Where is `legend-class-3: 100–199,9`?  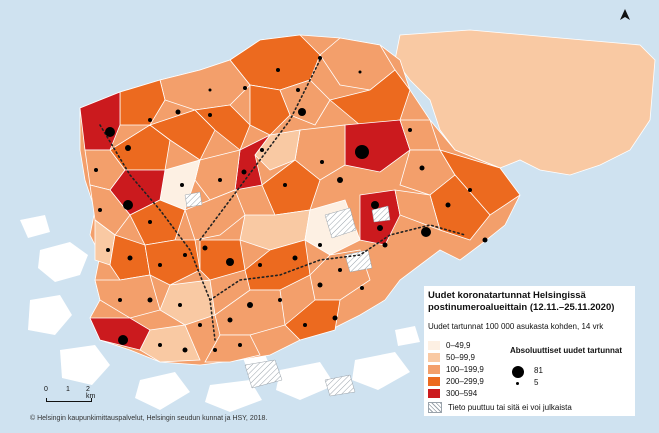 legend-class-3: 100–199,9 is located at coordinates (456, 369).